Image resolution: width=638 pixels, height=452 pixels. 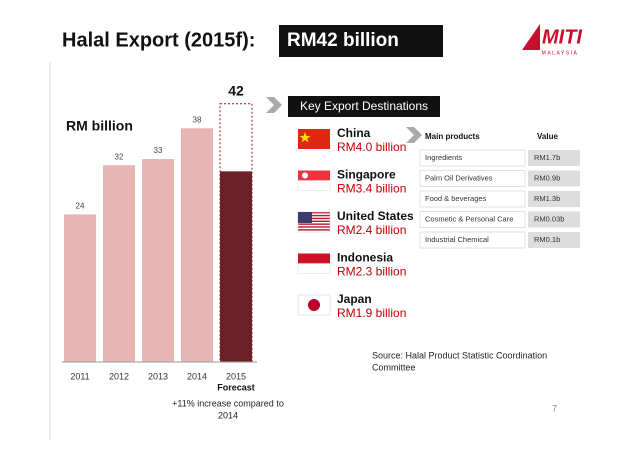 I want to click on flag-sun, so click(x=314, y=305).